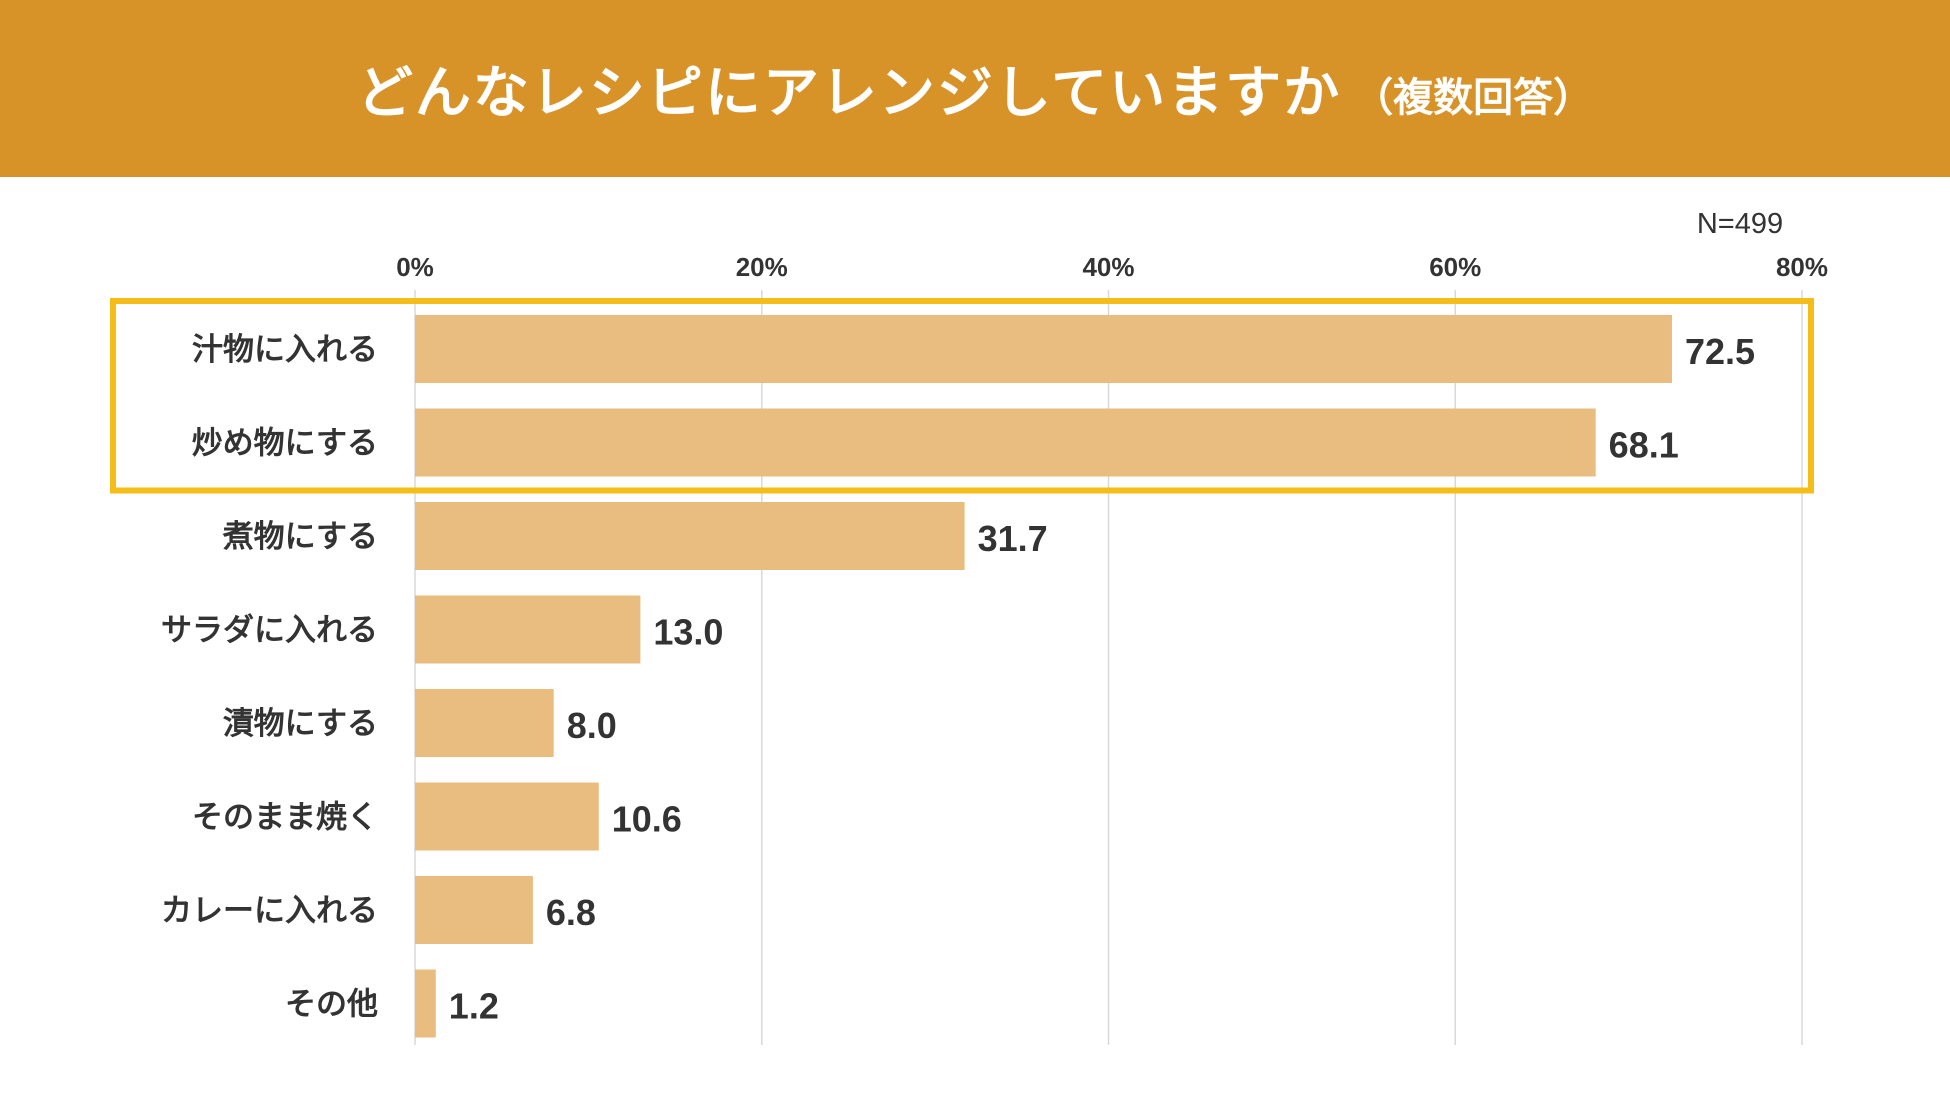 The width and height of the screenshot is (1950, 1099). I want to click on data-label: 10.6, so click(647, 819).